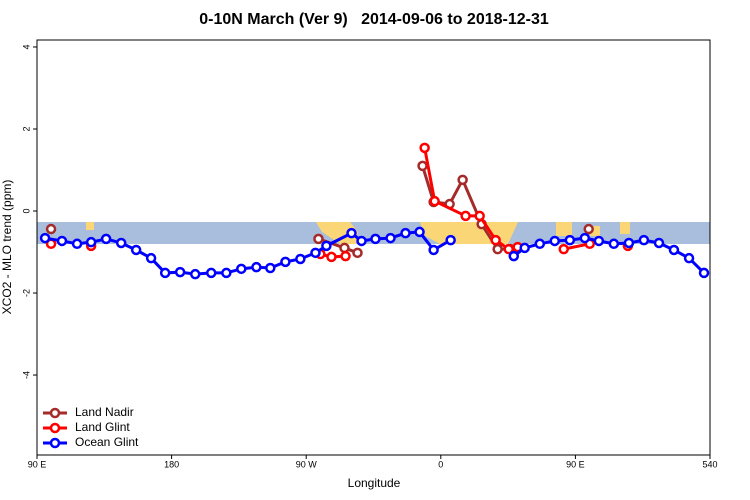  Describe the element at coordinates (26, 210) in the screenshot. I see `y-tick-label: 0` at that location.